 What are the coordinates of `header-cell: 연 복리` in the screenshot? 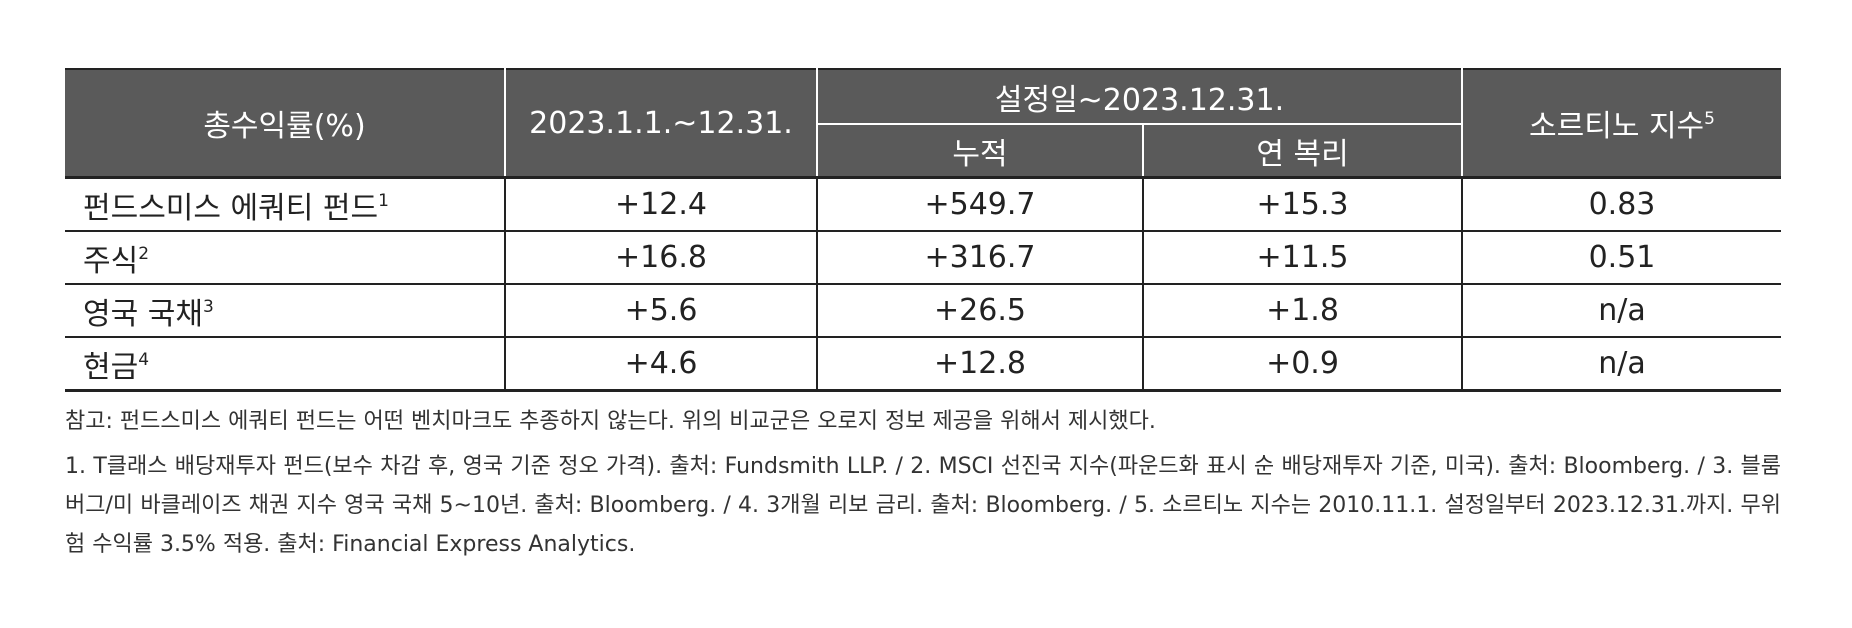 It's located at (1302, 151).